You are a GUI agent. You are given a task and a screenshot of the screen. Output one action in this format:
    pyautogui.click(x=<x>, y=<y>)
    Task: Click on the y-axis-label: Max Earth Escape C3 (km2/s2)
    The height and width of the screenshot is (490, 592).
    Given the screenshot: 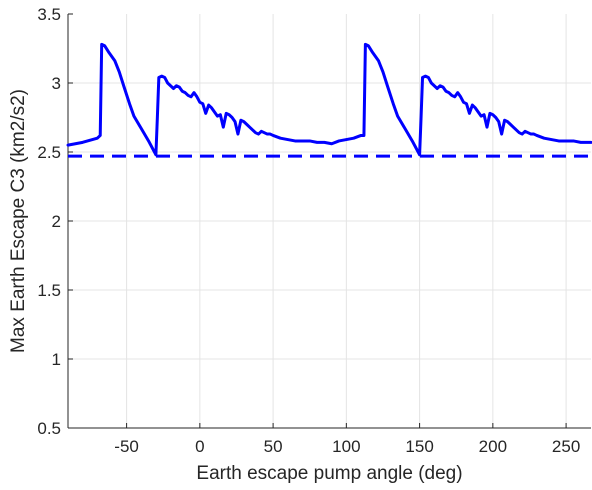 What is the action you would take?
    pyautogui.click(x=18, y=221)
    